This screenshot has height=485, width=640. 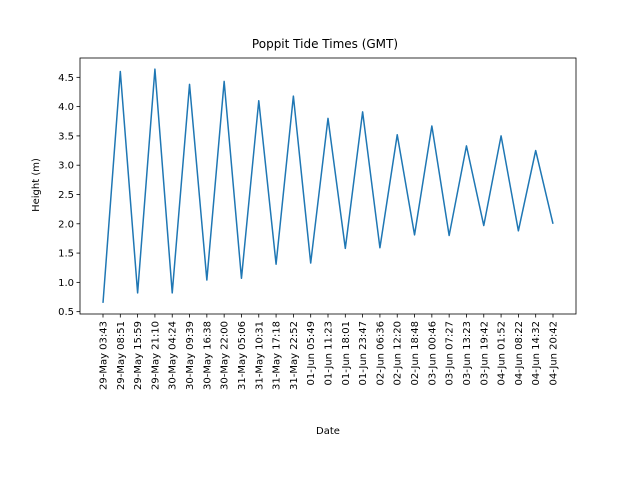 I want to click on x-tick-label: 31-May 17:18, so click(x=277, y=355).